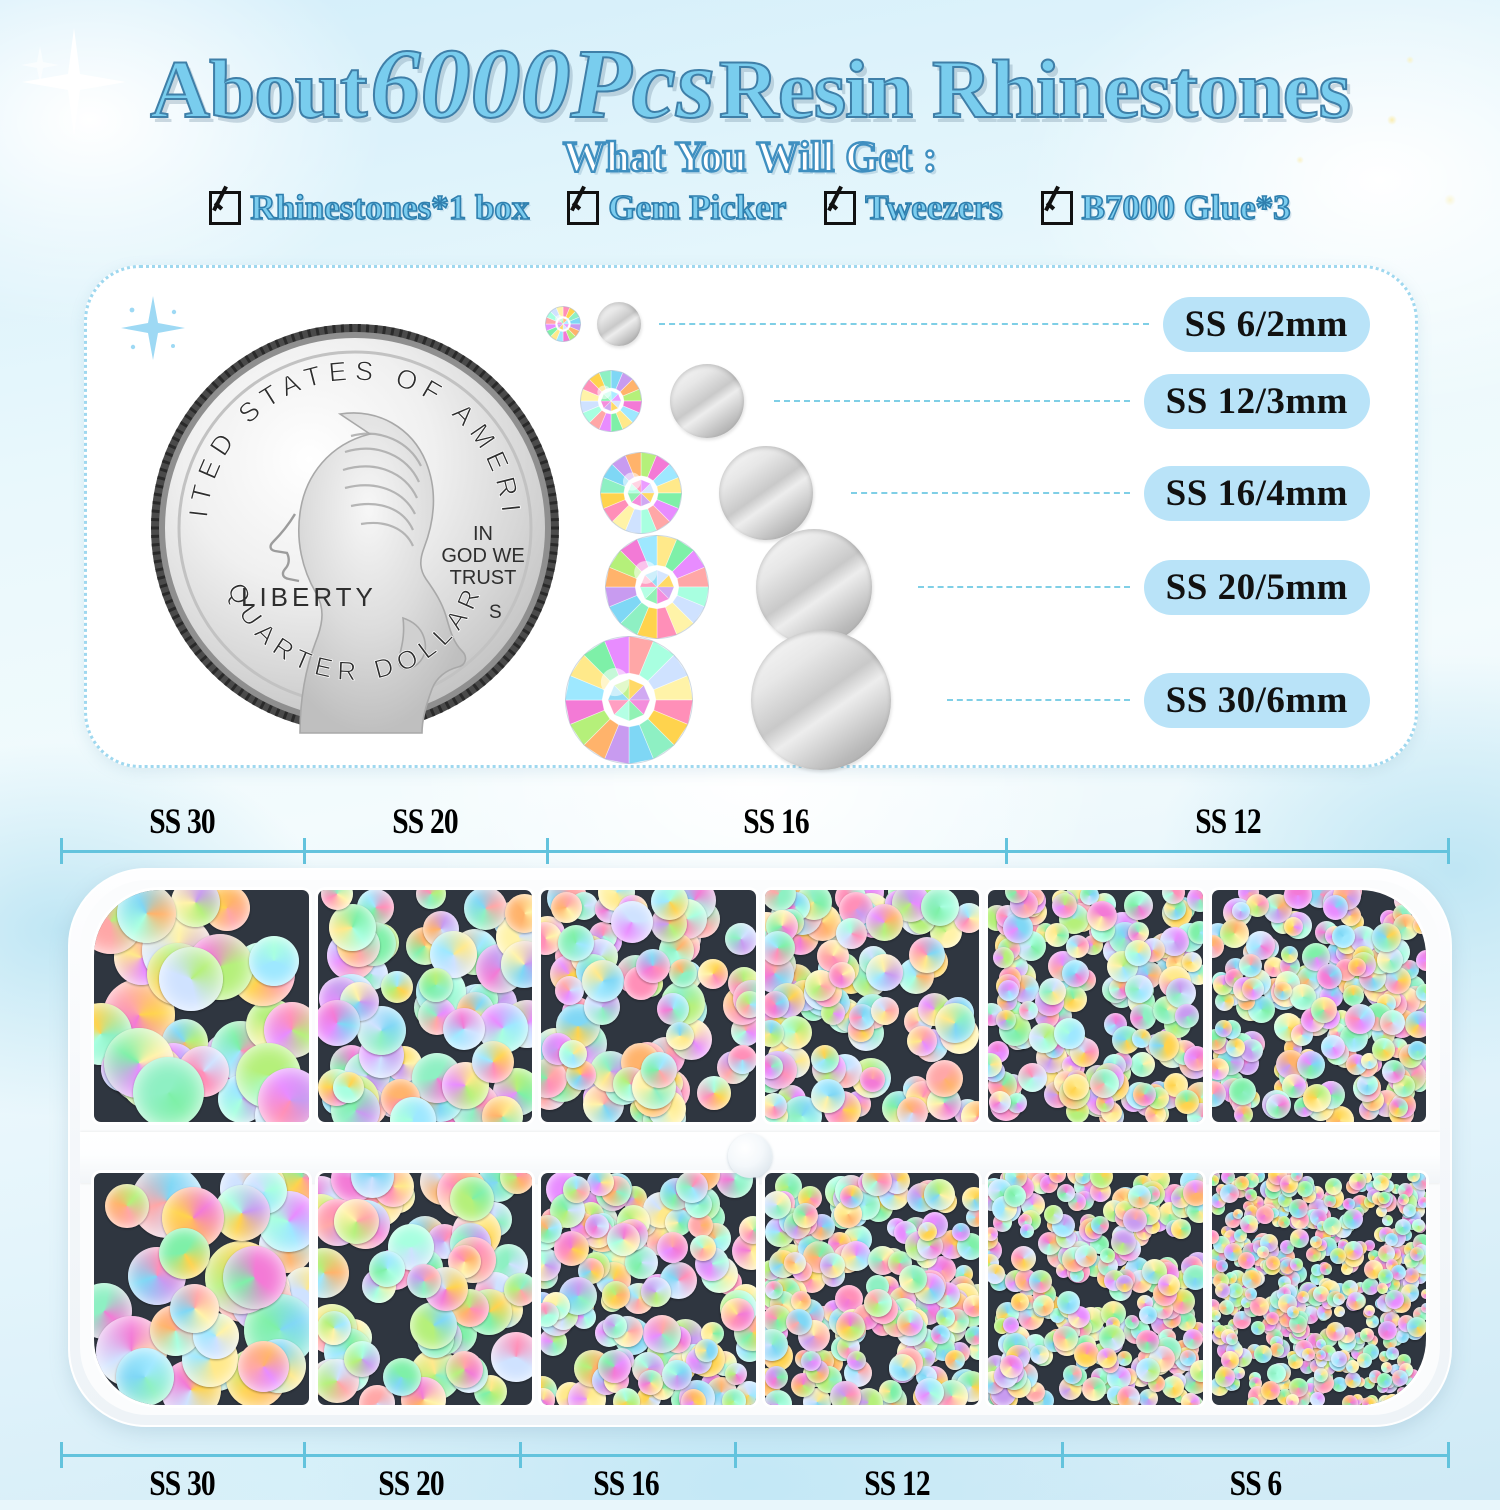 This screenshot has height=1510, width=1500. I want to click on svg-text: IN, so click(483, 534).